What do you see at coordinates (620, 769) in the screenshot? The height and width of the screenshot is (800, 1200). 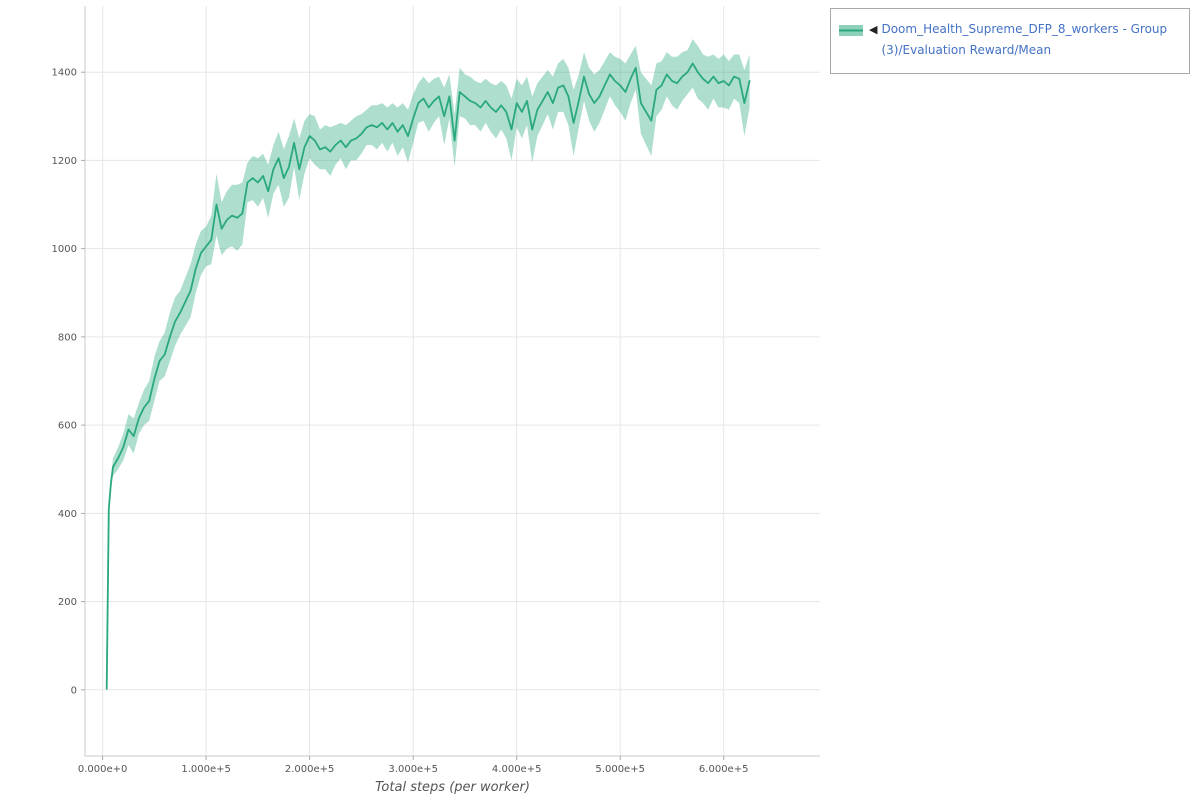 I see `svg-text: 5.000e+5` at bounding box center [620, 769].